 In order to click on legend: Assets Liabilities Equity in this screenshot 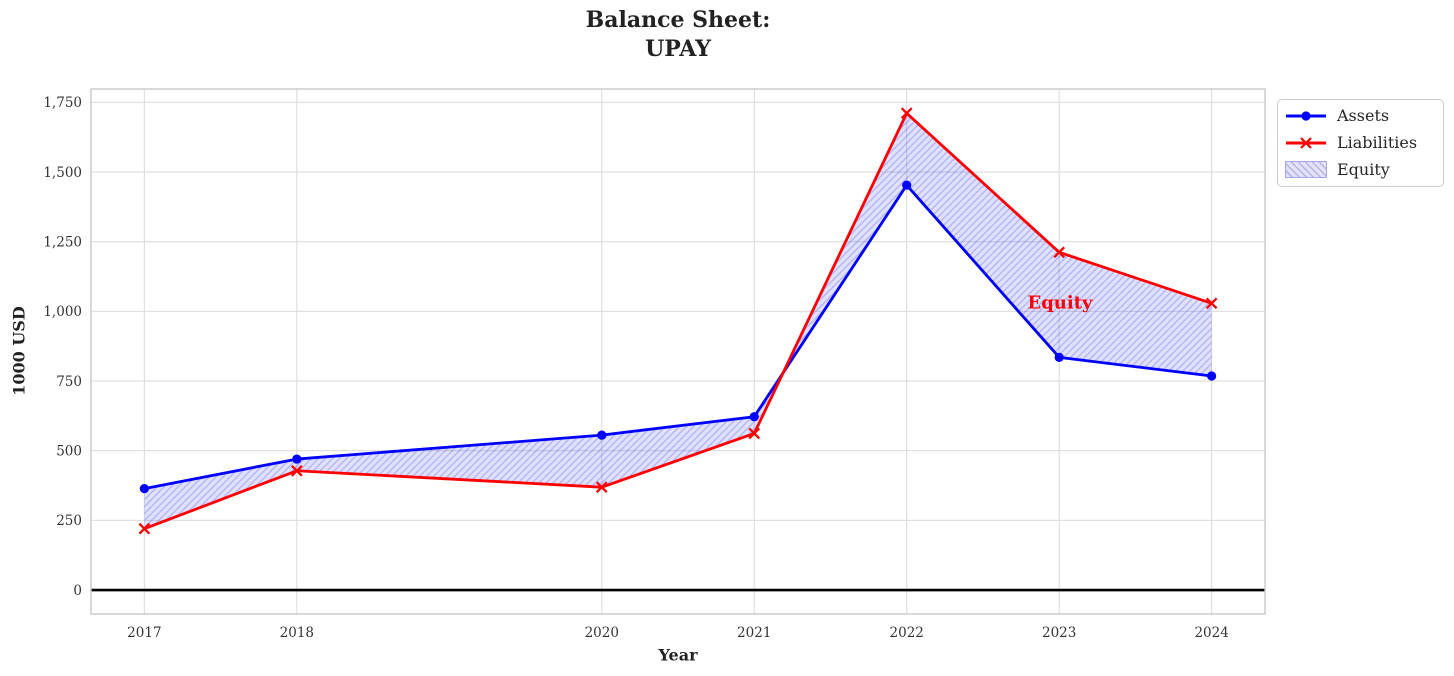, I will do `click(1360, 143)`.